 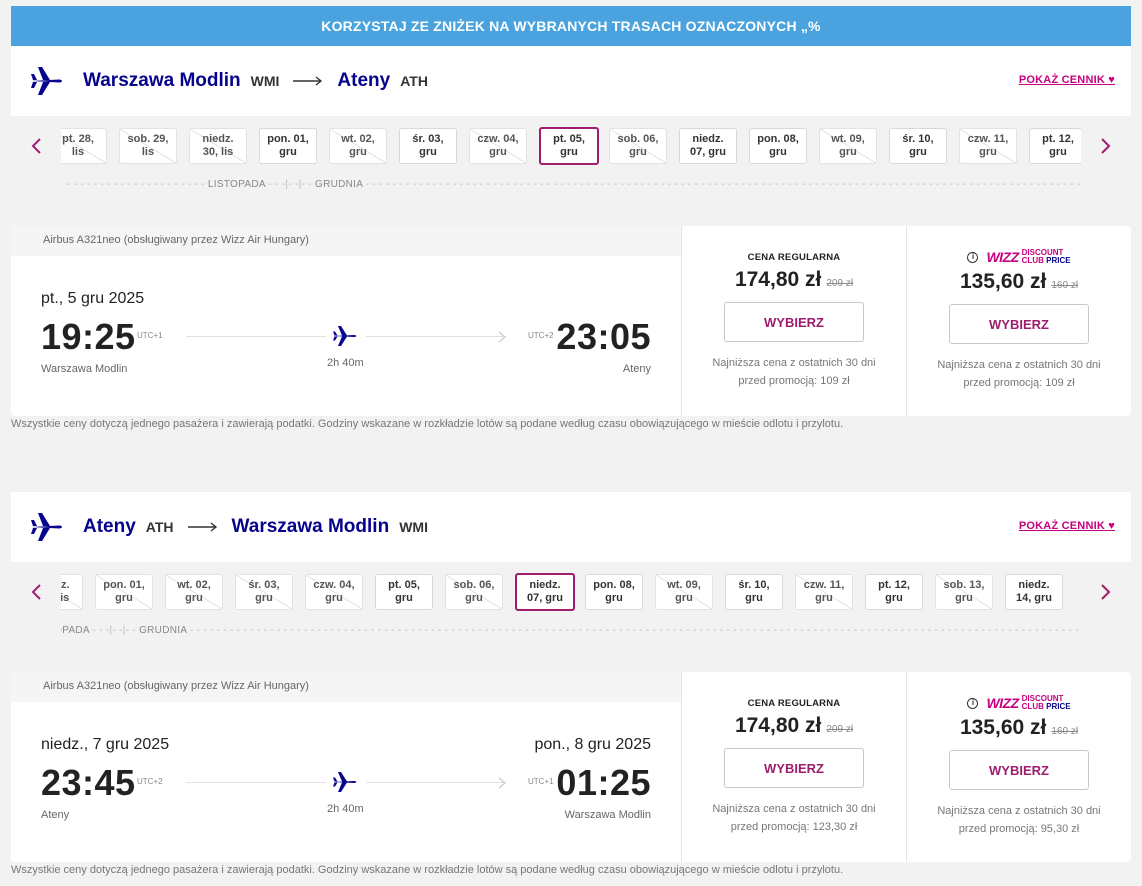 I want to click on date-cell: sob. 29, lis, so click(x=148, y=146).